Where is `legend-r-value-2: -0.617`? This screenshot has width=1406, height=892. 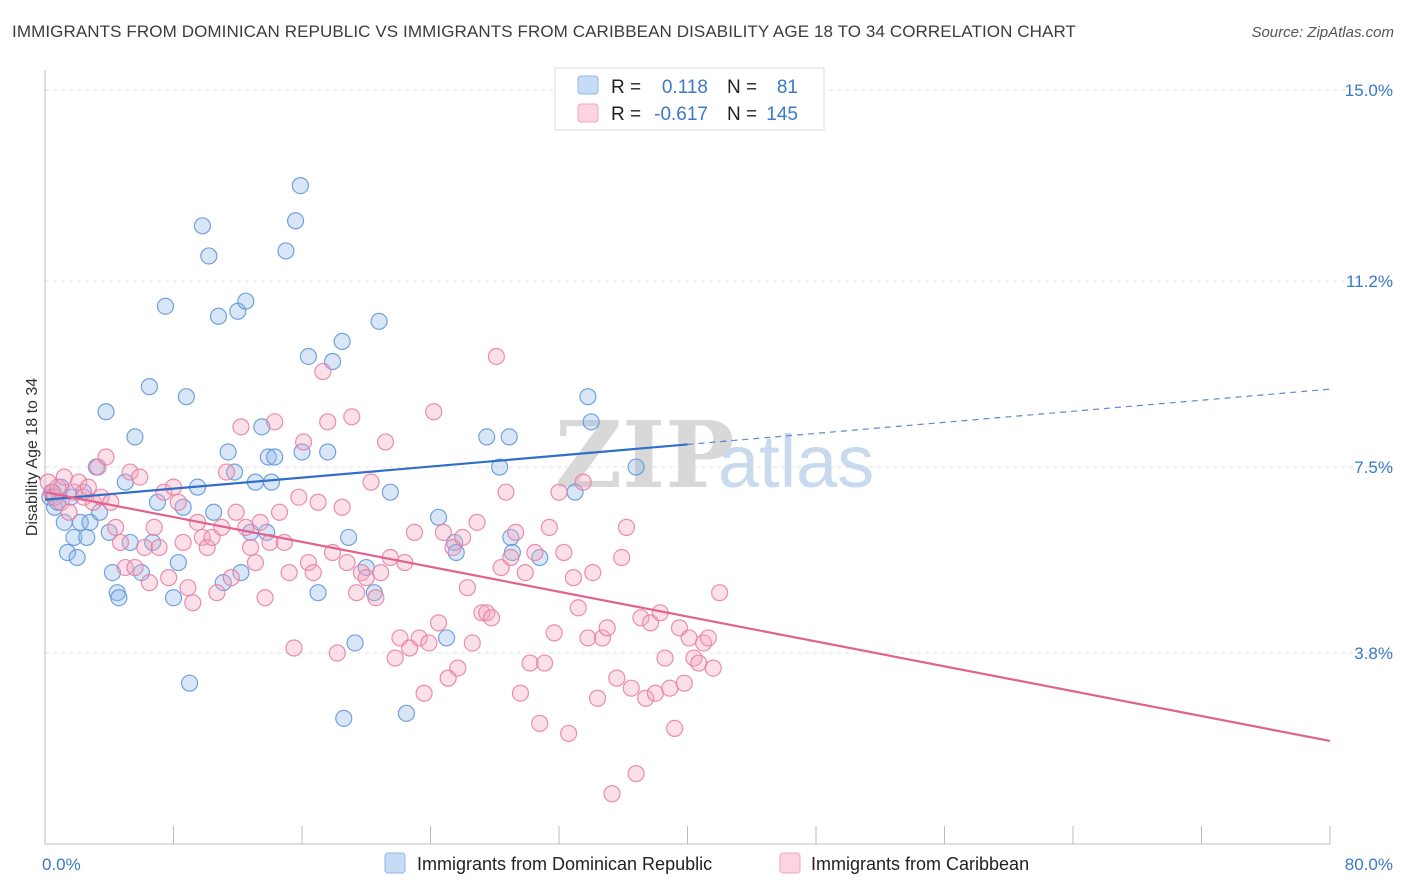
legend-r-value-2: -0.617 is located at coordinates (681, 114).